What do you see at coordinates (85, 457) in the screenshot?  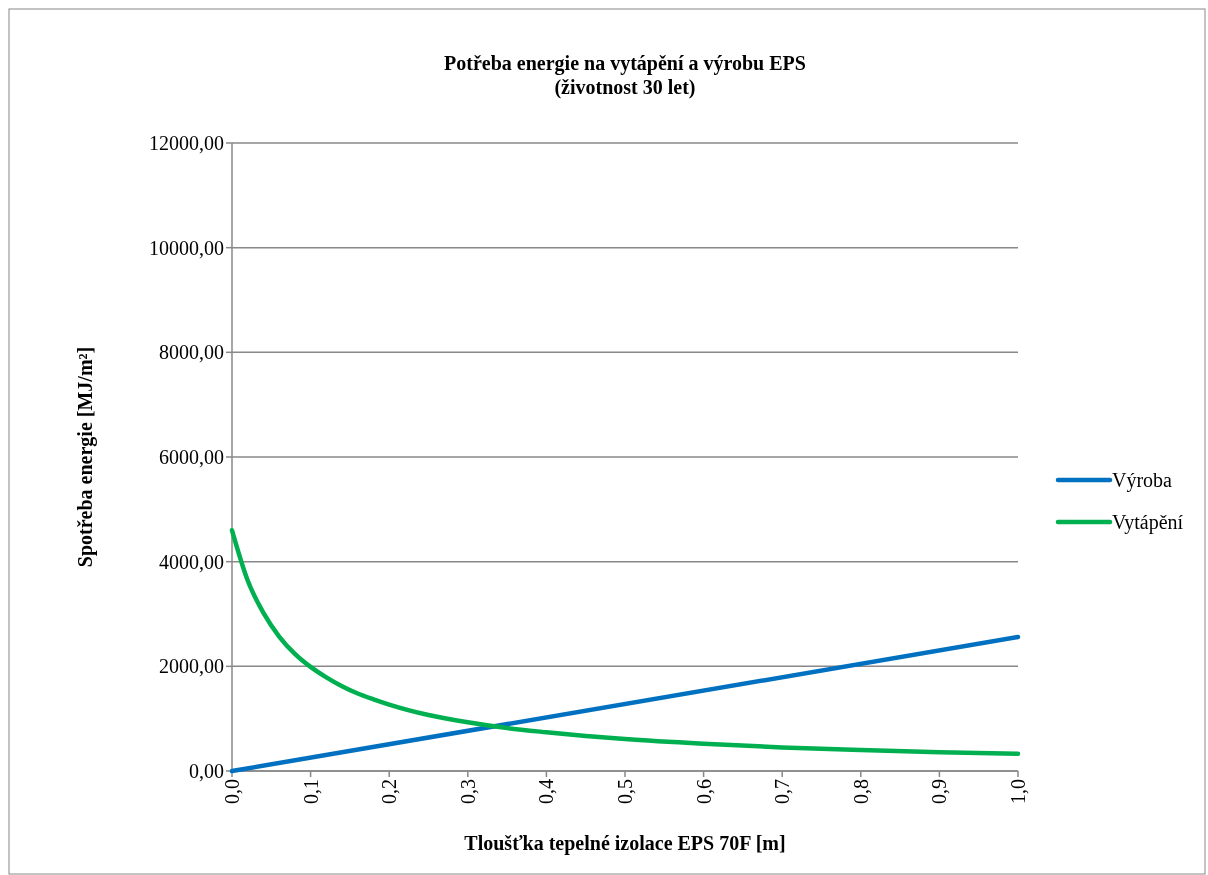 I see `y-axis-title: Spotřeba energie [MJ/m²]` at bounding box center [85, 457].